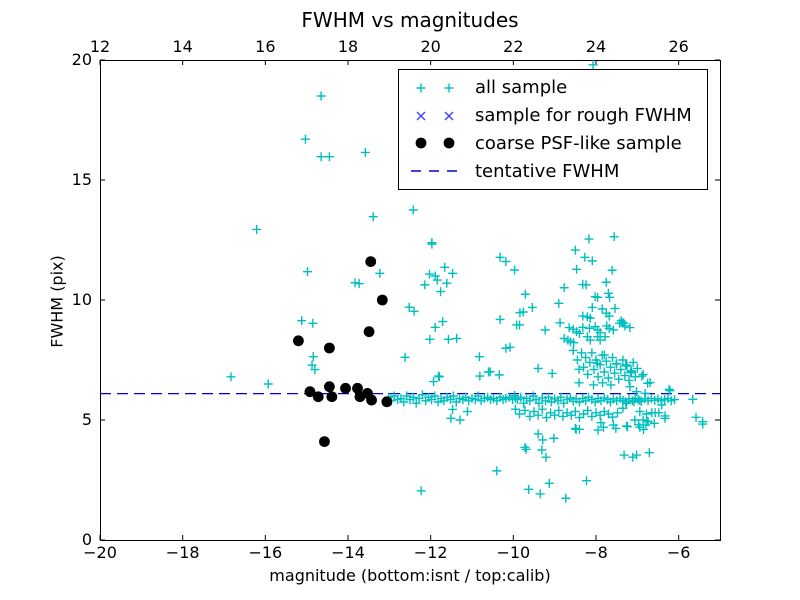 The image size is (800, 600). I want to click on x-tick-label-top: 20, so click(430, 46).